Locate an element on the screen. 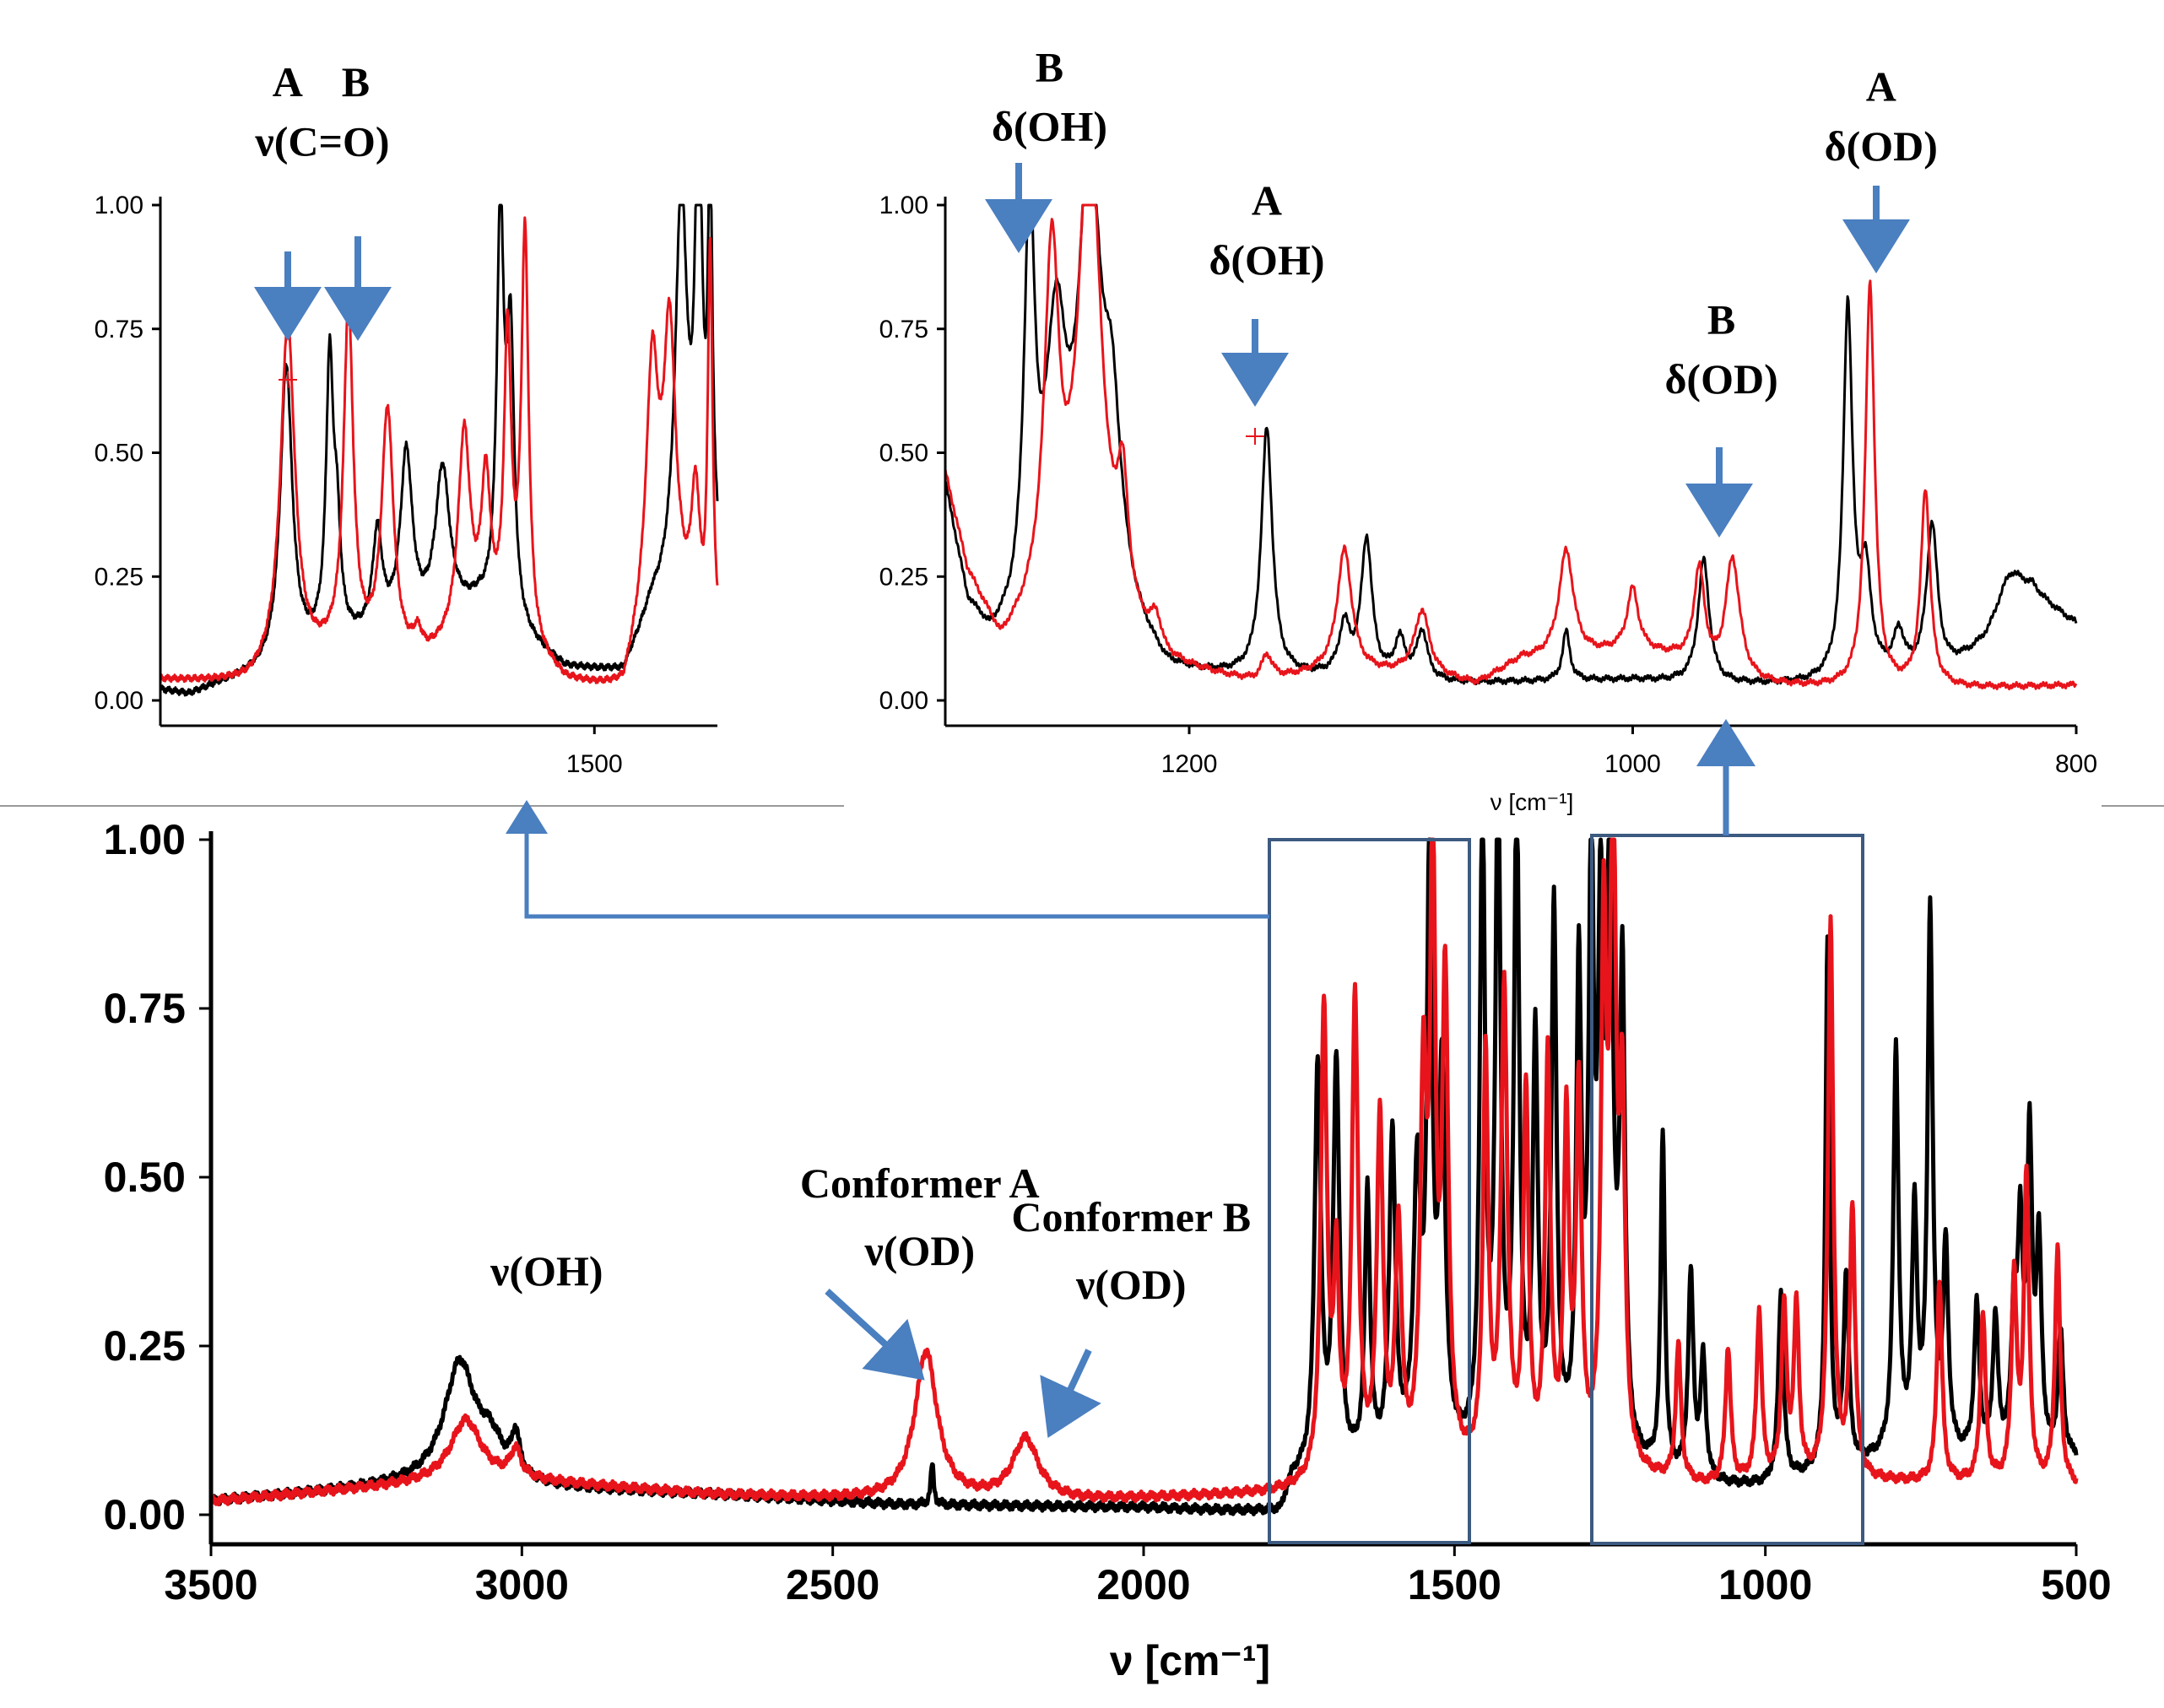 Image resolution: width=2164 pixels, height=1708 pixels. main-annotation: Conformer A is located at coordinates (920, 1183).